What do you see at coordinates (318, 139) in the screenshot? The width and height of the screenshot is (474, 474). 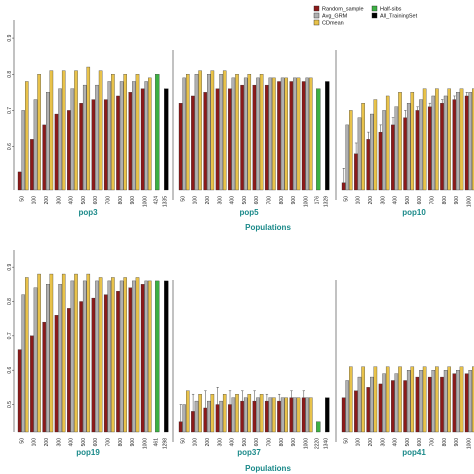 I see `bar-Half-sibs` at bounding box center [318, 139].